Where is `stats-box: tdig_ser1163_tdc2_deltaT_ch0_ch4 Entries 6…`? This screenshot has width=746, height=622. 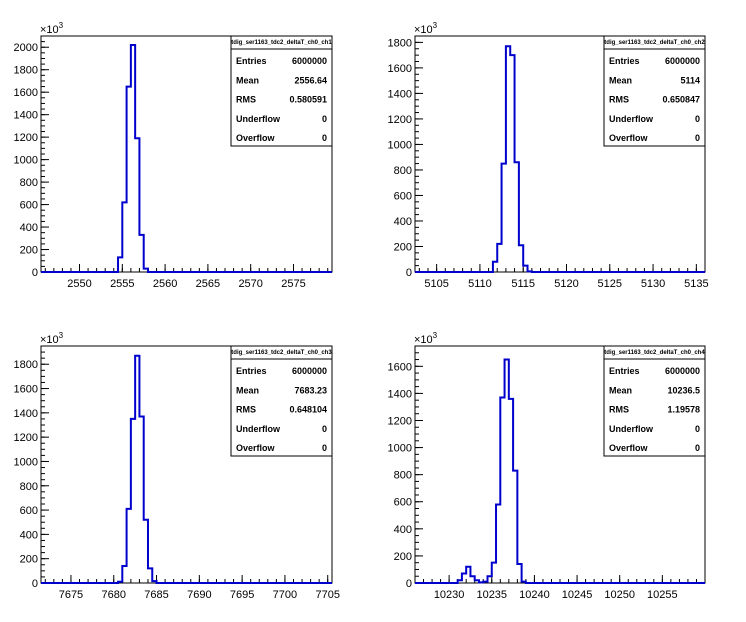 stats-box: tdig_ser1163_tdc2_deltaT_ch0_ch4 Entries 6… is located at coordinates (654, 401).